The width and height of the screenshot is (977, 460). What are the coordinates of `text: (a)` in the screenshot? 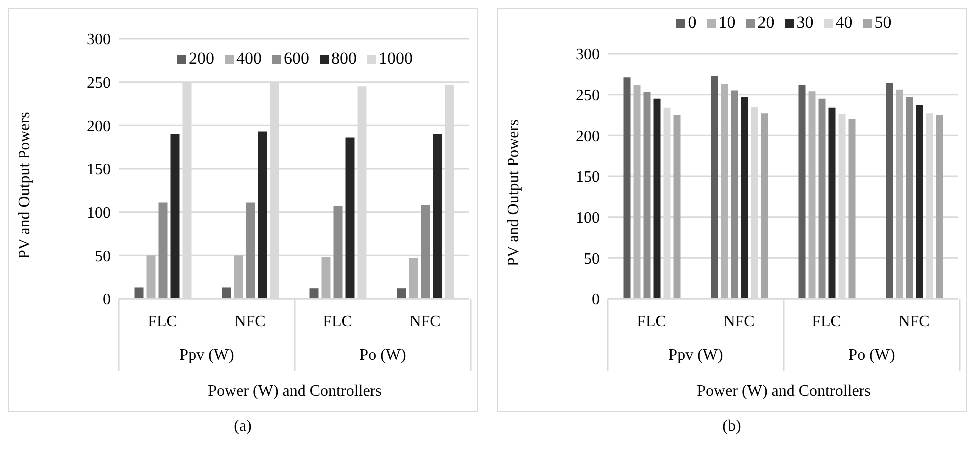 It's located at (243, 427).